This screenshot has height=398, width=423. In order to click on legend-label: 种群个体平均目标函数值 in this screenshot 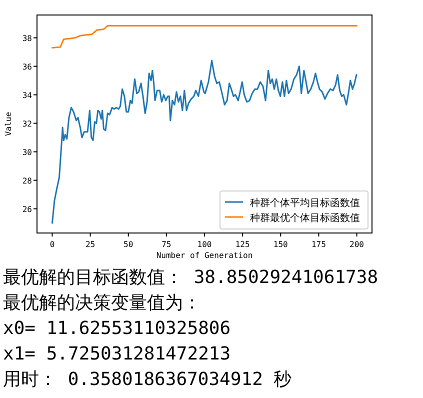, I will do `click(305, 203)`.